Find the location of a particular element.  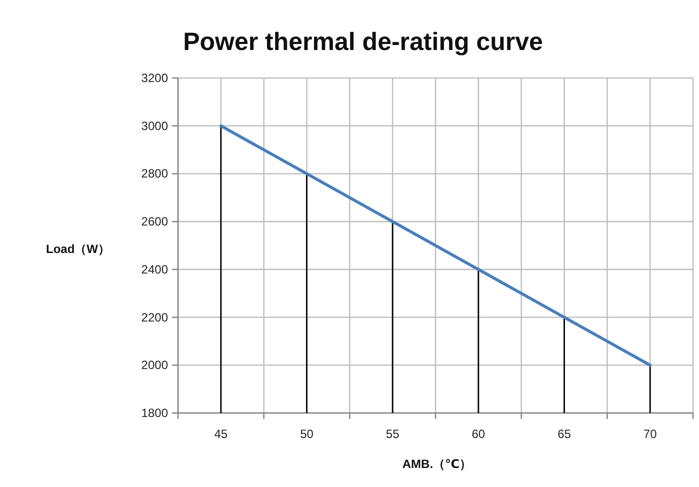

y-tick-label: 2400 is located at coordinates (154, 269).